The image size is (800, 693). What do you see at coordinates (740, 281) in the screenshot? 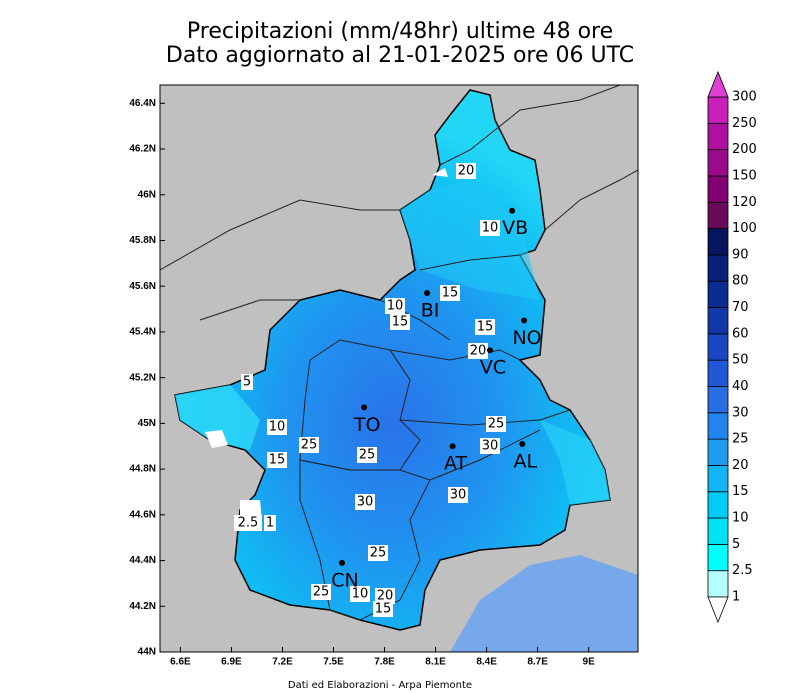
I see `colorbar-label: 80` at bounding box center [740, 281].